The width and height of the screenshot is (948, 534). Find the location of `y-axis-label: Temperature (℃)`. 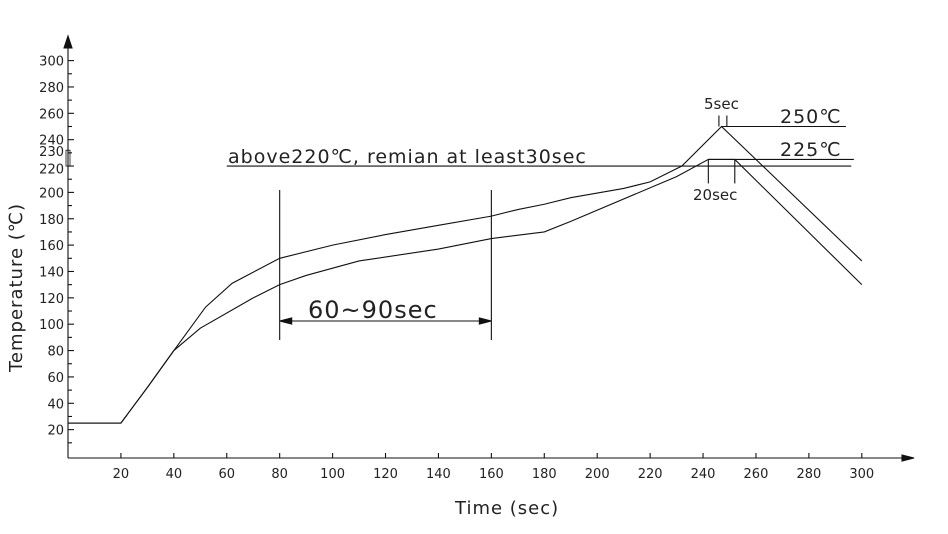

y-axis-label: Temperature (℃) is located at coordinates (16, 288).